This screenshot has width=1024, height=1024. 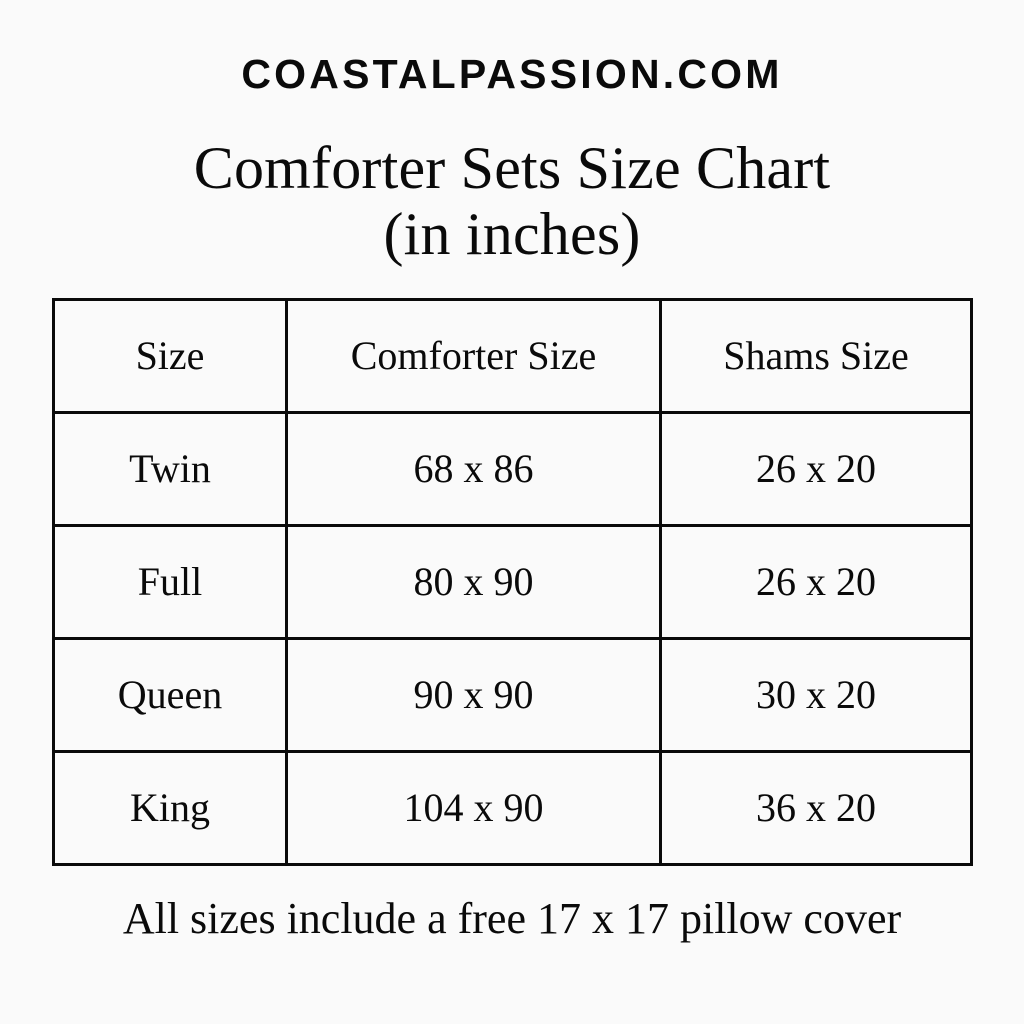 I want to click on cell-comforter-size: 80 x 90, so click(x=473, y=582).